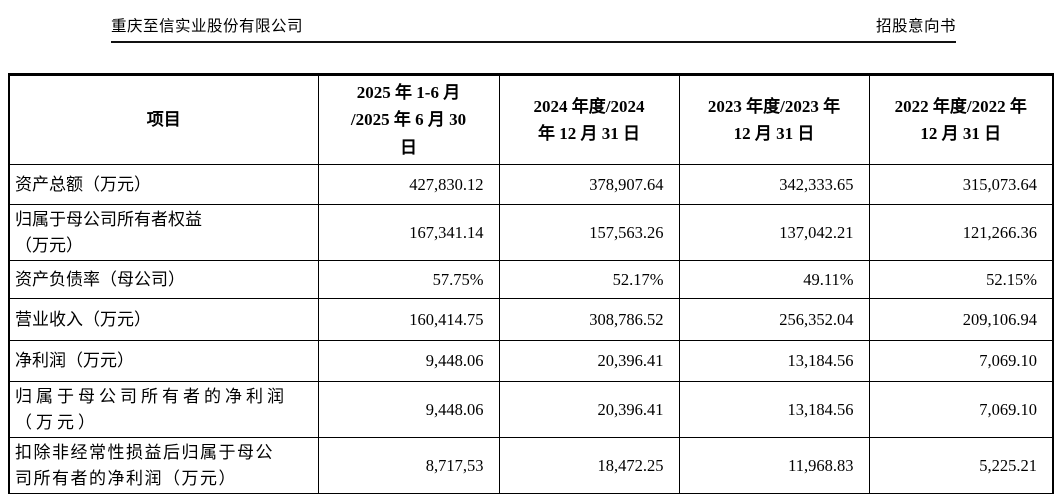  What do you see at coordinates (408, 465) in the screenshot?
I see `value-cell: 8,717,53` at bounding box center [408, 465].